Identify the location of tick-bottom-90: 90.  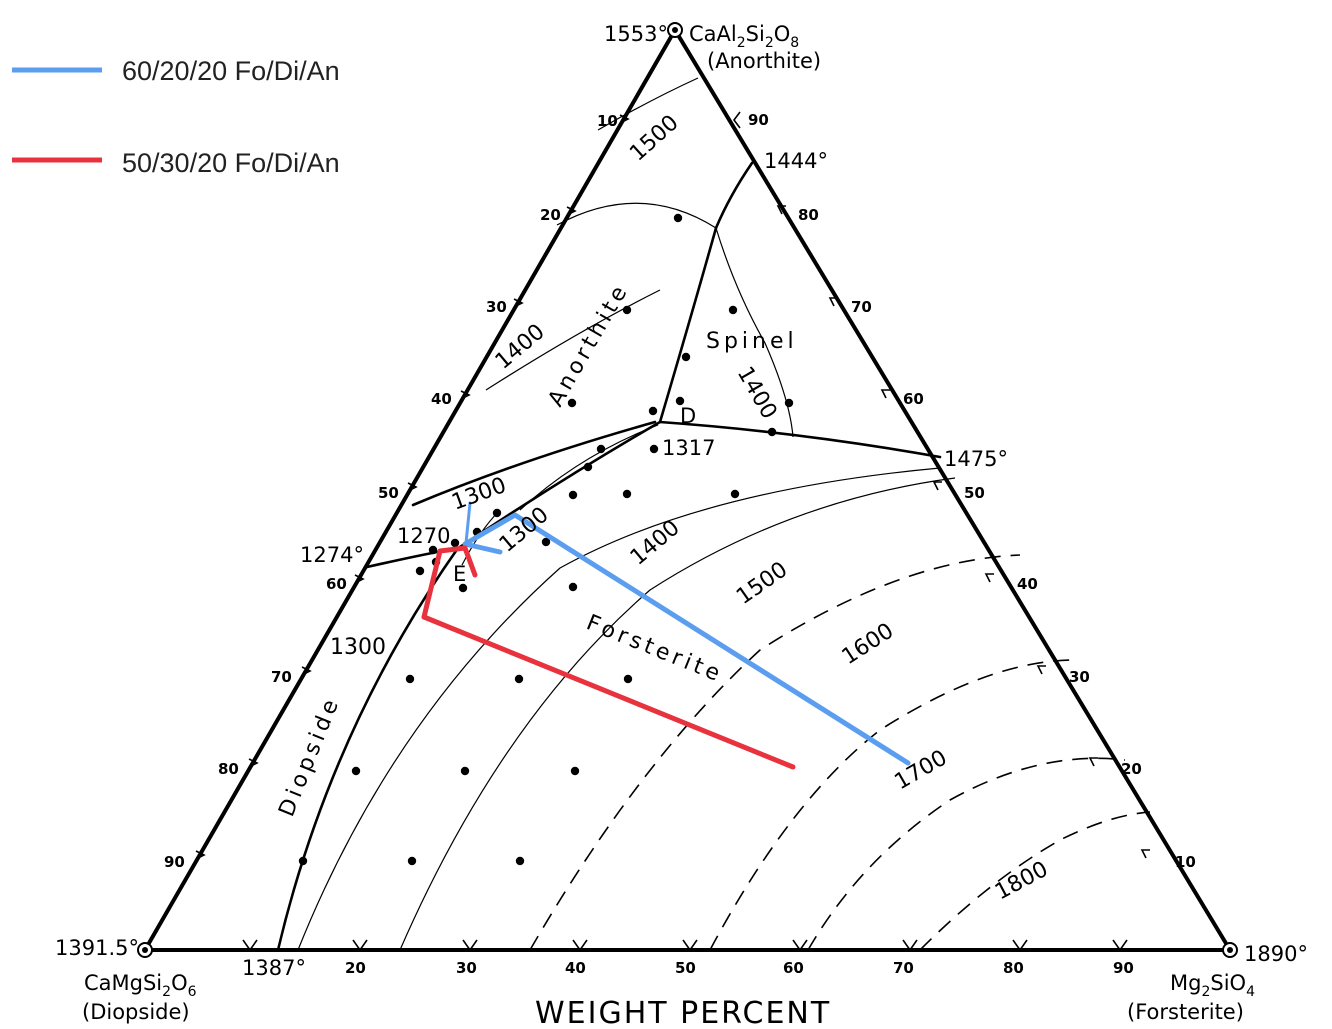
(1123, 968).